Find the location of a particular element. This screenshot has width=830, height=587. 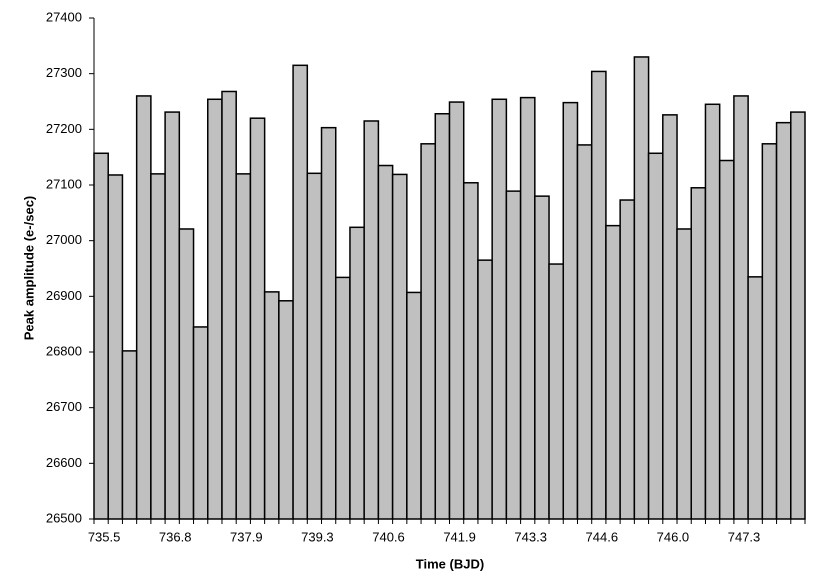

x-tick-label: 737.9 is located at coordinates (246, 536).